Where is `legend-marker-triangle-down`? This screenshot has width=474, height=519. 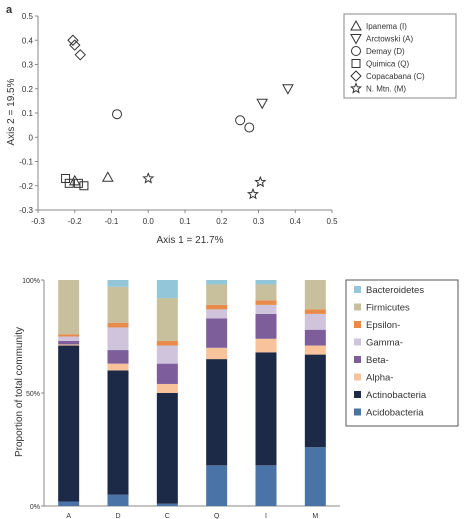
legend-marker-triangle-down is located at coordinates (356, 39).